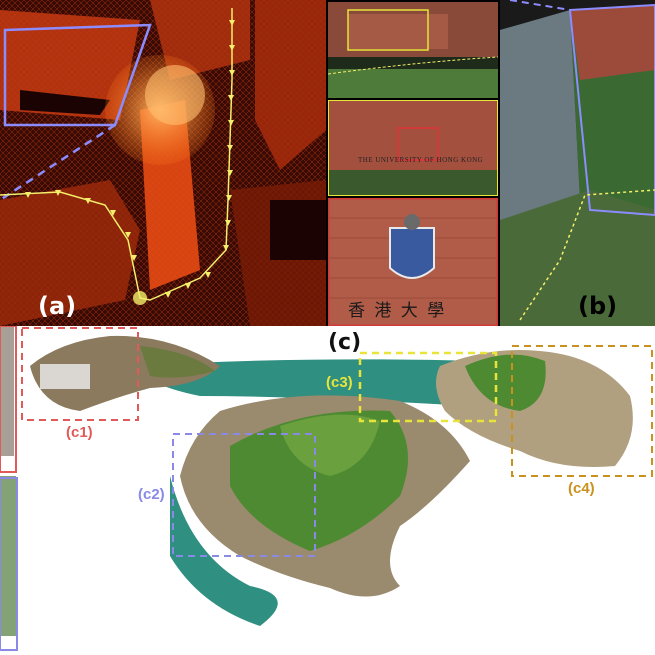 The height and width of the screenshot is (655, 655). What do you see at coordinates (140, 298) in the screenshot?
I see `trajectory-start-cluster` at bounding box center [140, 298].